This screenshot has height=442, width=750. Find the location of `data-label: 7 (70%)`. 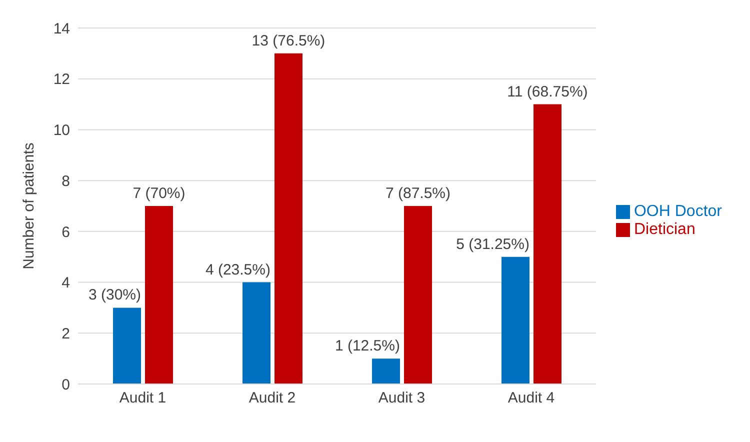

data-label: 7 (70%) is located at coordinates (159, 193).